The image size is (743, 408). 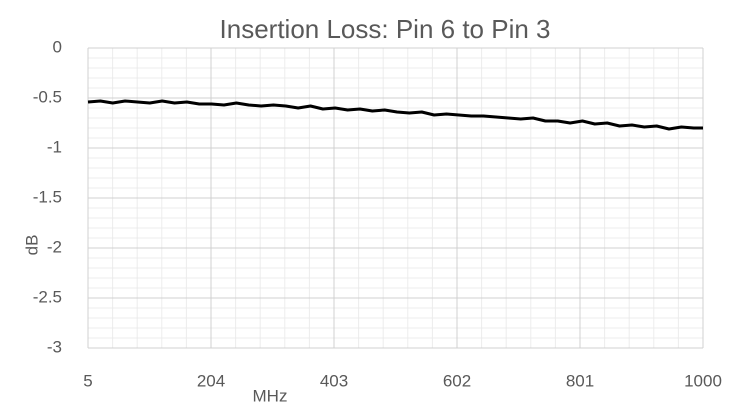 I want to click on x-tick-label: 602, so click(x=457, y=380).